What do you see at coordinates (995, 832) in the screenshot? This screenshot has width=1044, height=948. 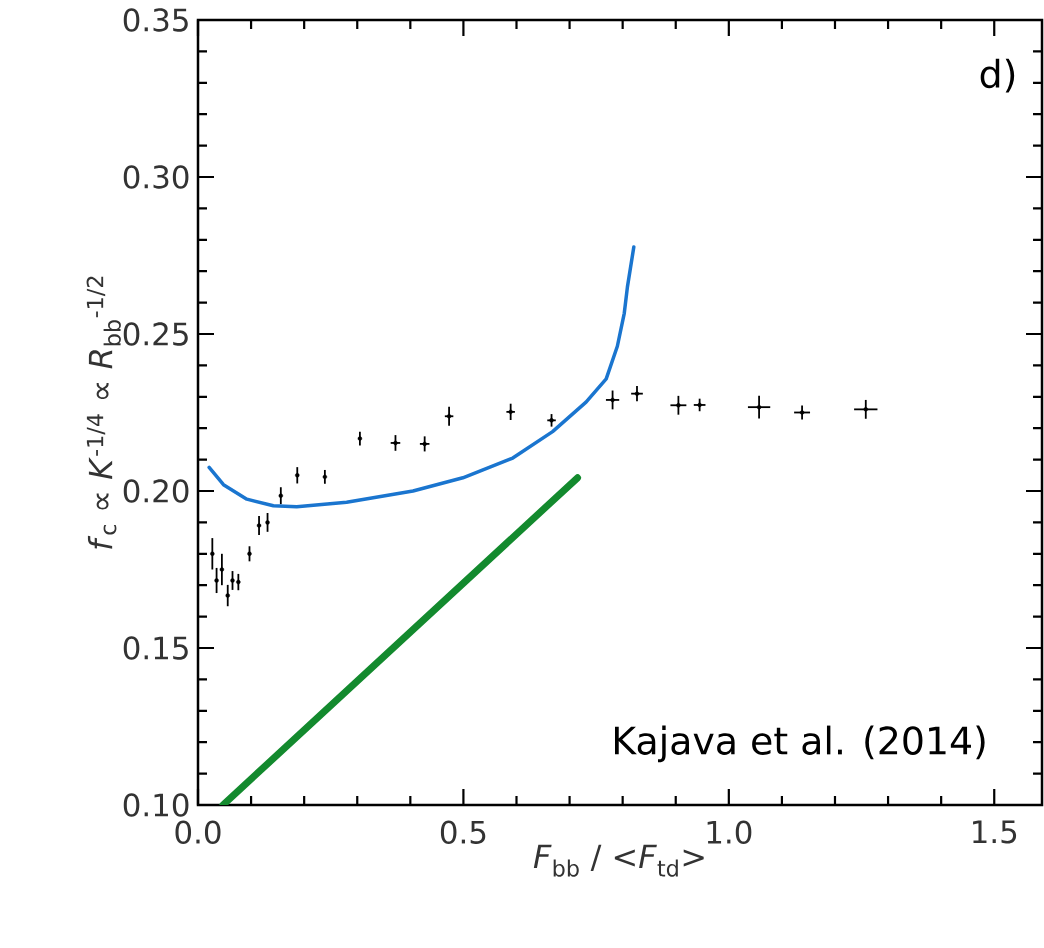 I see `x-tick-label: 1.5` at bounding box center [995, 832].